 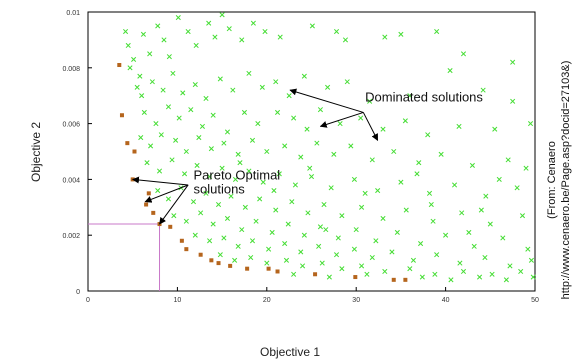 What do you see at coordinates (174, 204) in the screenshot?
I see `pareto-arrow` at bounding box center [174, 204].